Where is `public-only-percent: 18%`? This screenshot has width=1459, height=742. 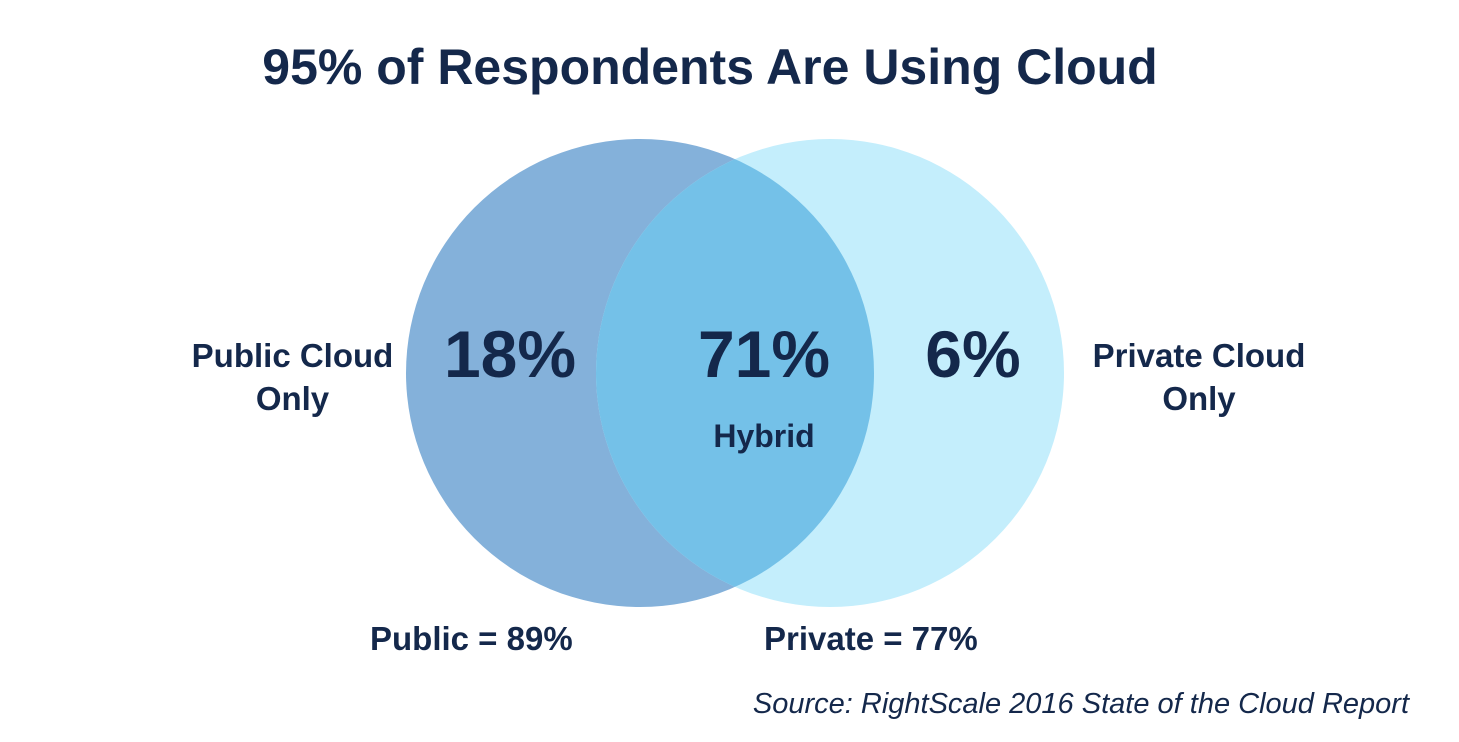 public-only-percent: 18% is located at coordinates (510, 354).